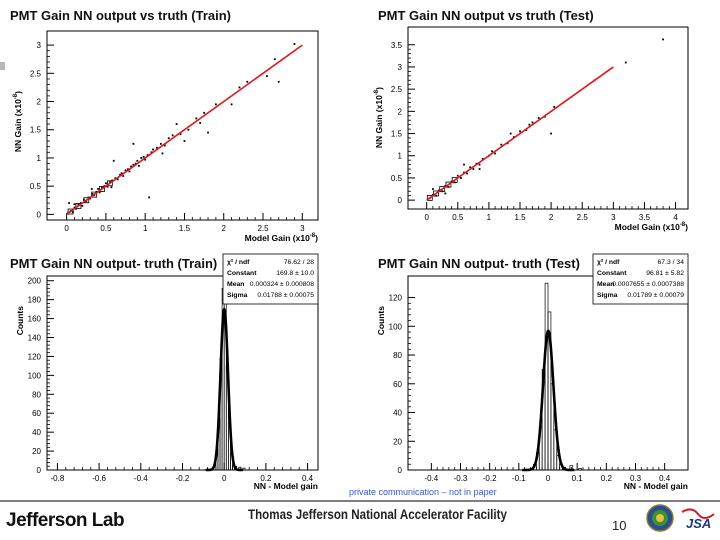 The width and height of the screenshot is (720, 540). Describe the element at coordinates (36, 186) in the screenshot. I see `y-tick-label: 0.5` at that location.